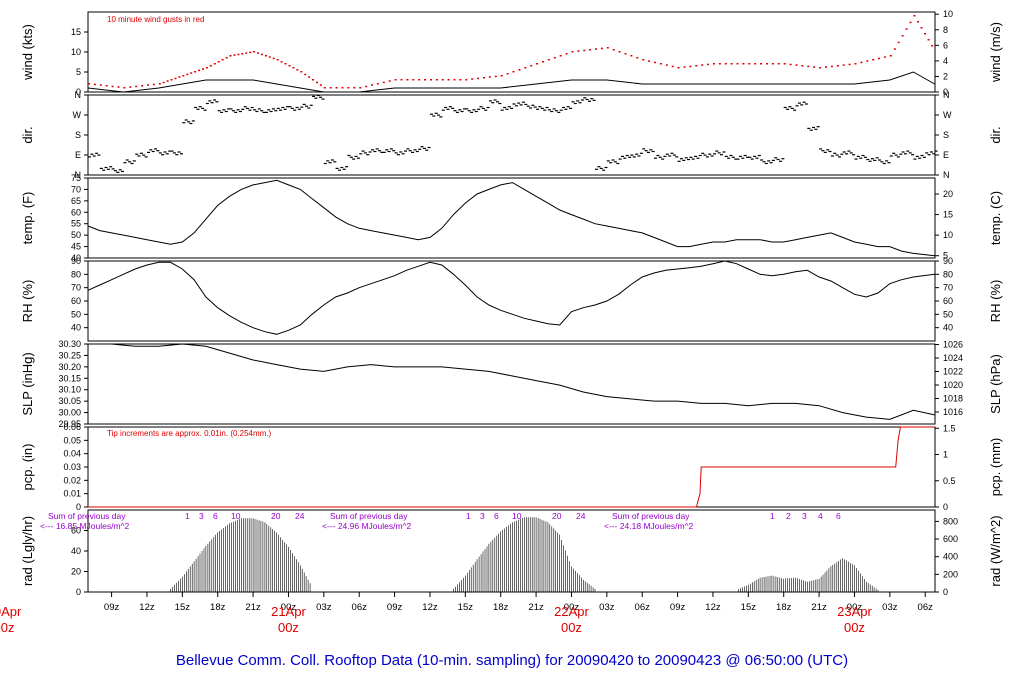  Describe the element at coordinates (76, 212) in the screenshot. I see `temp-left-tick-label: 60` at that location.